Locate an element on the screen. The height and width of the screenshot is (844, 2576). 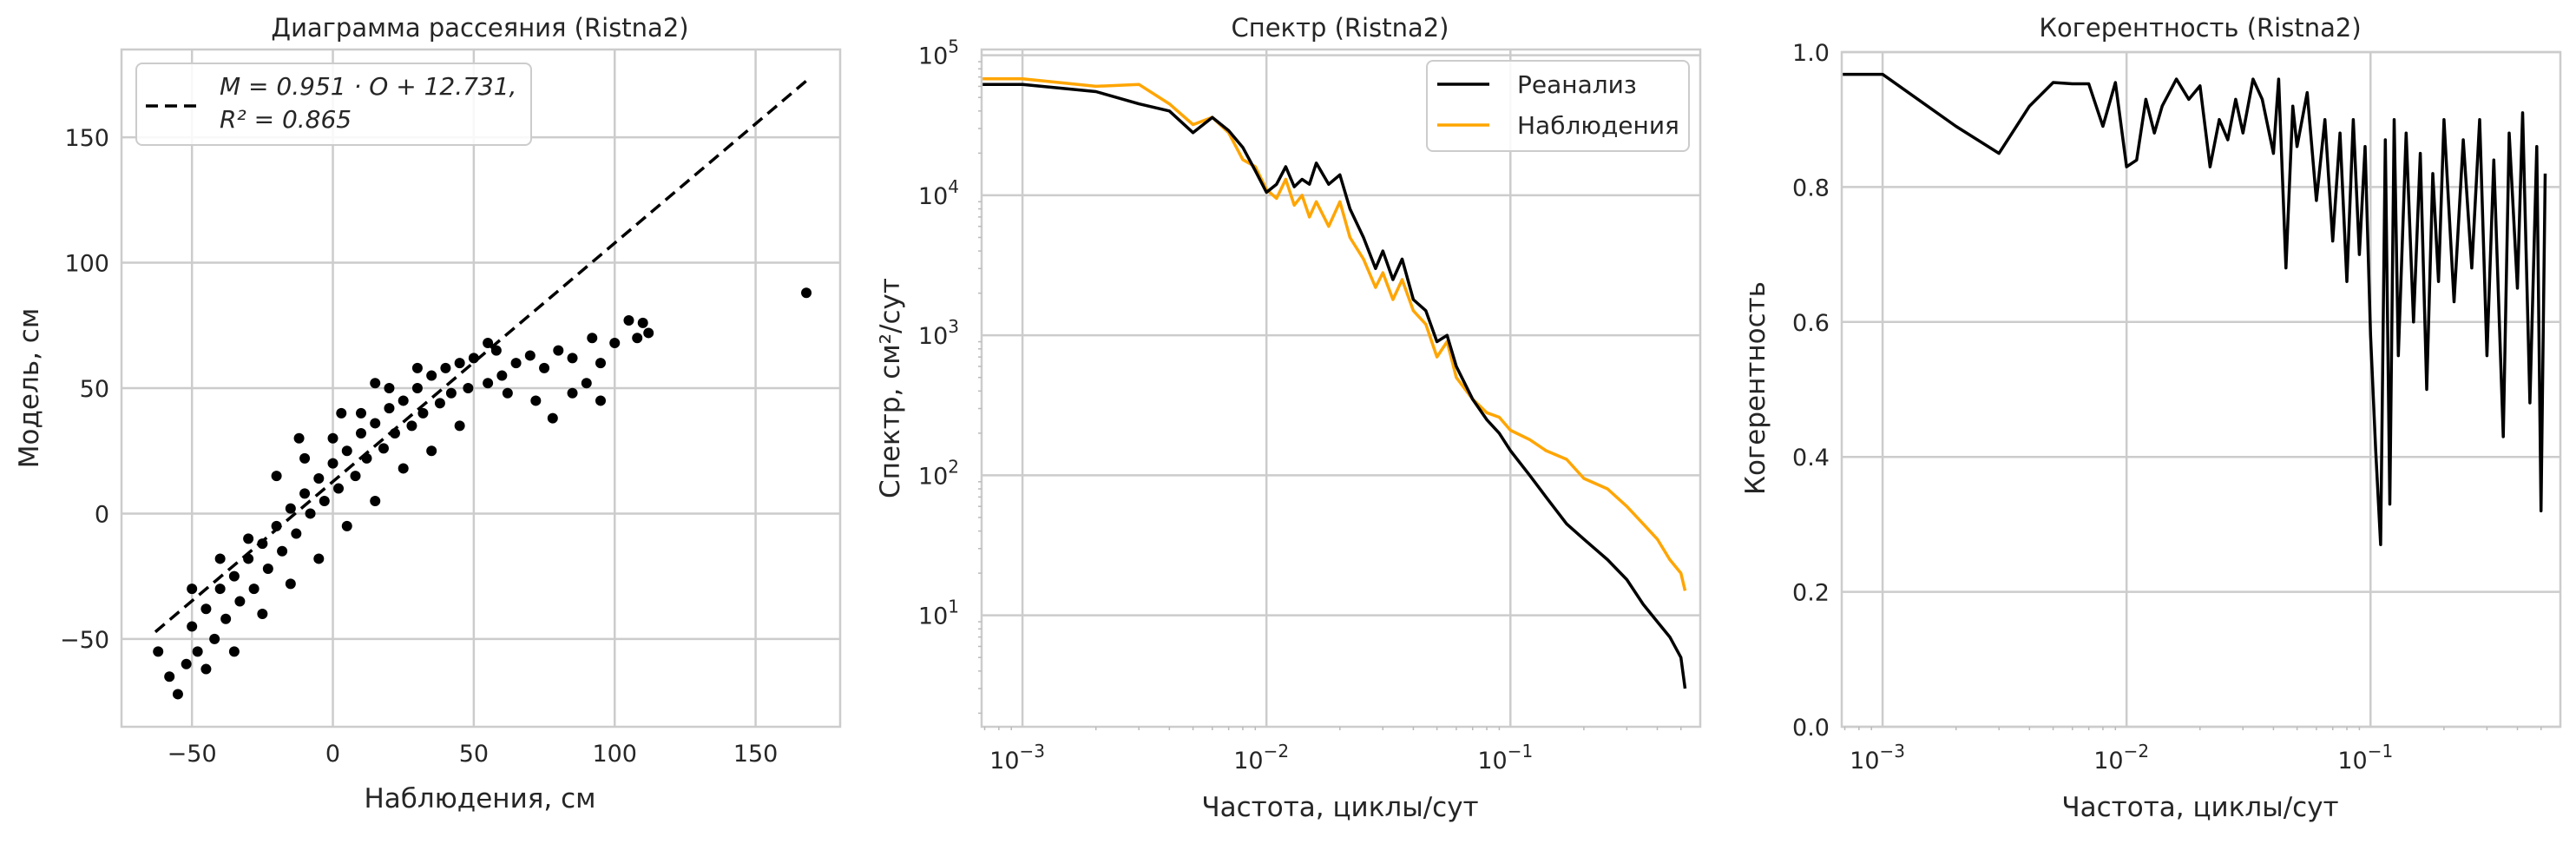
legend-label-reanalysis: Реанализ is located at coordinates (1577, 85).